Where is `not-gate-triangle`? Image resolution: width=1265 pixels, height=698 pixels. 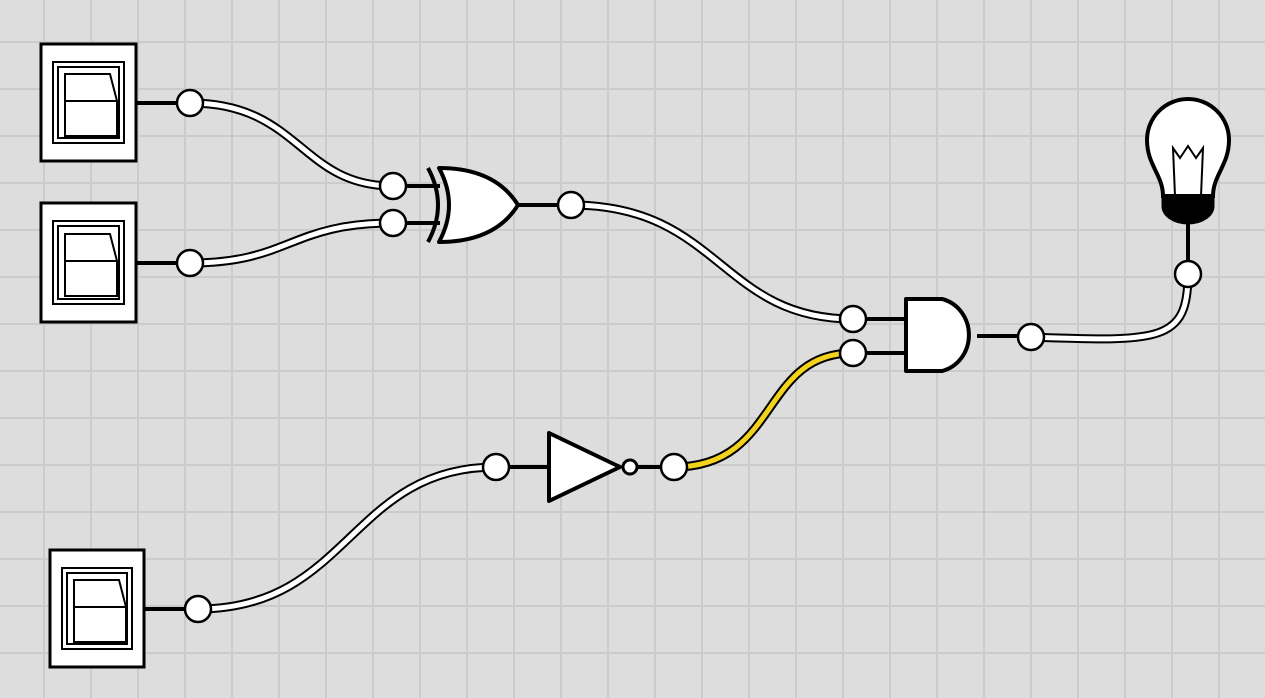 not-gate-triangle is located at coordinates (584, 467).